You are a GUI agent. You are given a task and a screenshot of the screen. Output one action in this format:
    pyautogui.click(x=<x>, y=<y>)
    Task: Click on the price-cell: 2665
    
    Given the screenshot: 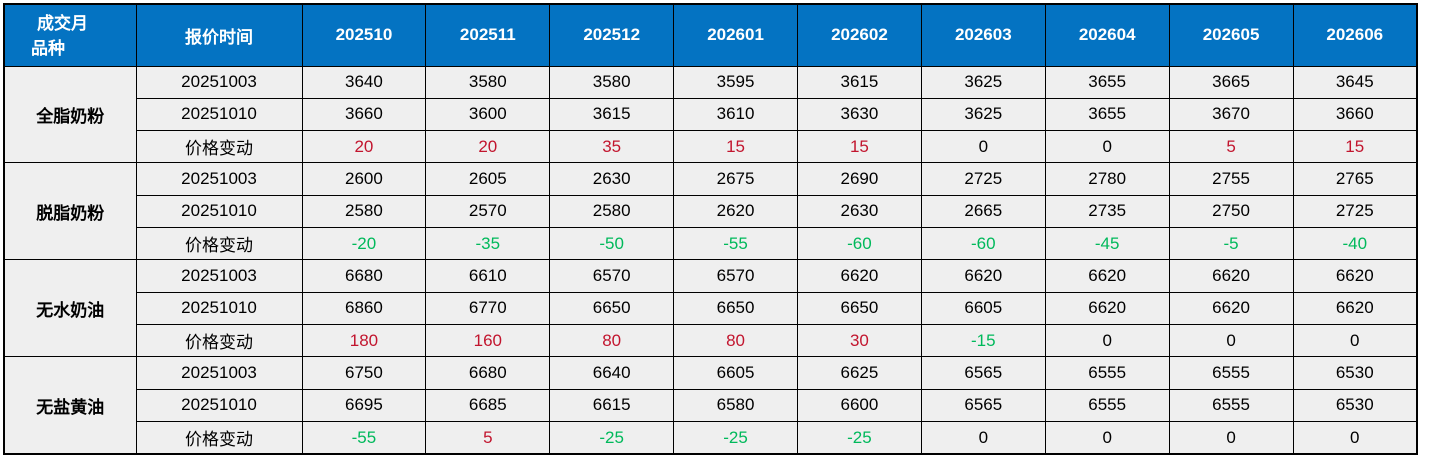 What is the action you would take?
    pyautogui.click(x=983, y=211)
    